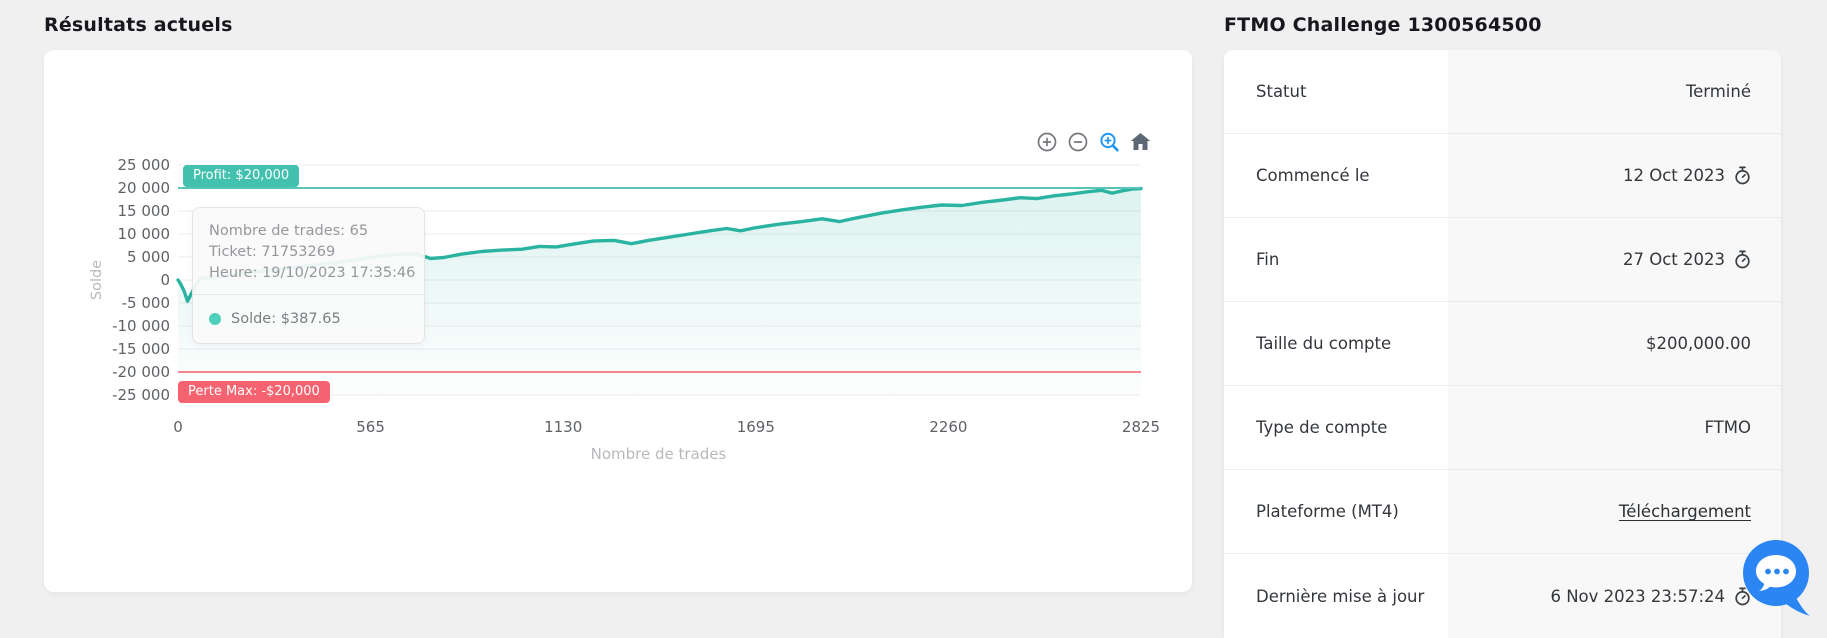 The image size is (1827, 638). What do you see at coordinates (1727, 427) in the screenshot?
I see `row-value-text: FTMO` at bounding box center [1727, 427].